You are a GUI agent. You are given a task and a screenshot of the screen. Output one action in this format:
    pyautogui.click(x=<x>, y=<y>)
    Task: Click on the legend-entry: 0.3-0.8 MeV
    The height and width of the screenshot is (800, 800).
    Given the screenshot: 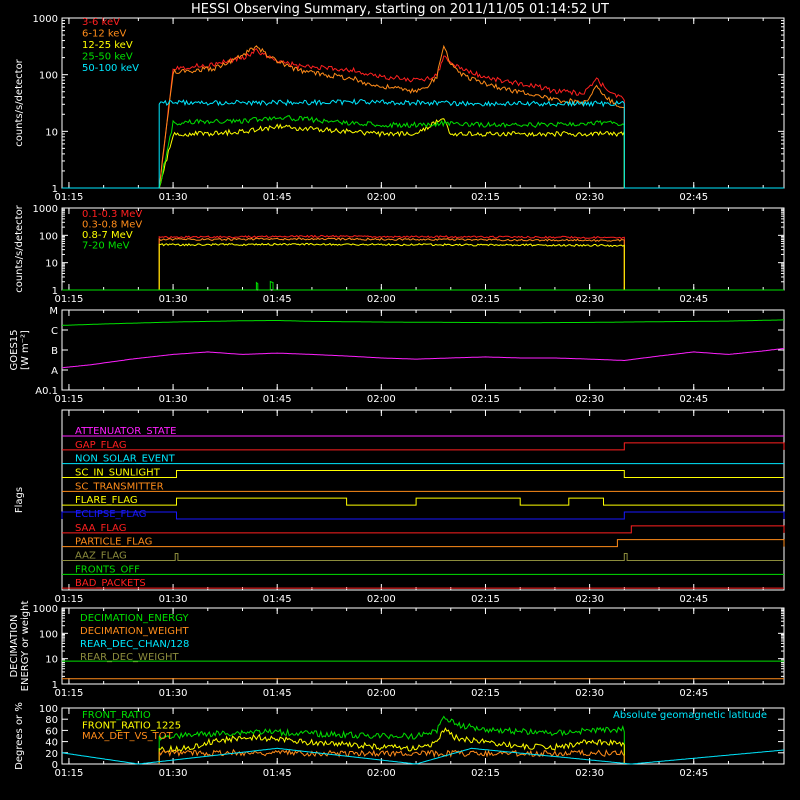 What is the action you would take?
    pyautogui.click(x=112, y=225)
    